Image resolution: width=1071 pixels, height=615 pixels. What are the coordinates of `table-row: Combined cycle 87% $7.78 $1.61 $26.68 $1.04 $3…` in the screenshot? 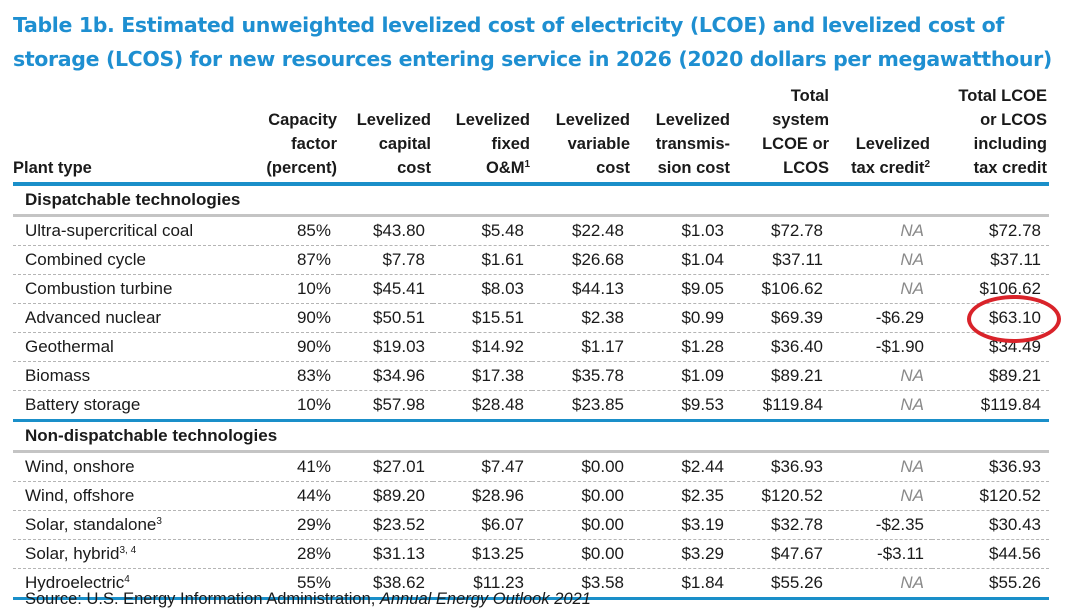 It's located at (531, 260).